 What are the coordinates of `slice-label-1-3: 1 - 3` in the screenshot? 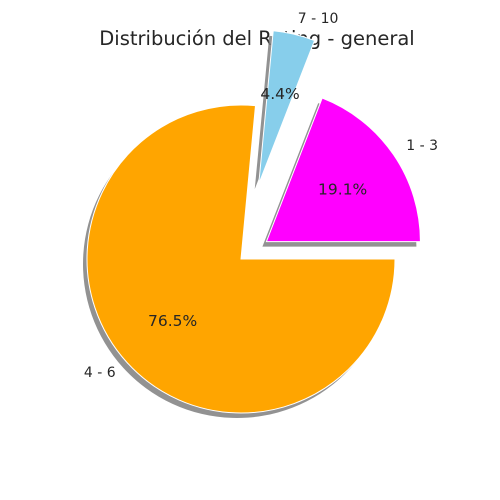 It's located at (422, 146).